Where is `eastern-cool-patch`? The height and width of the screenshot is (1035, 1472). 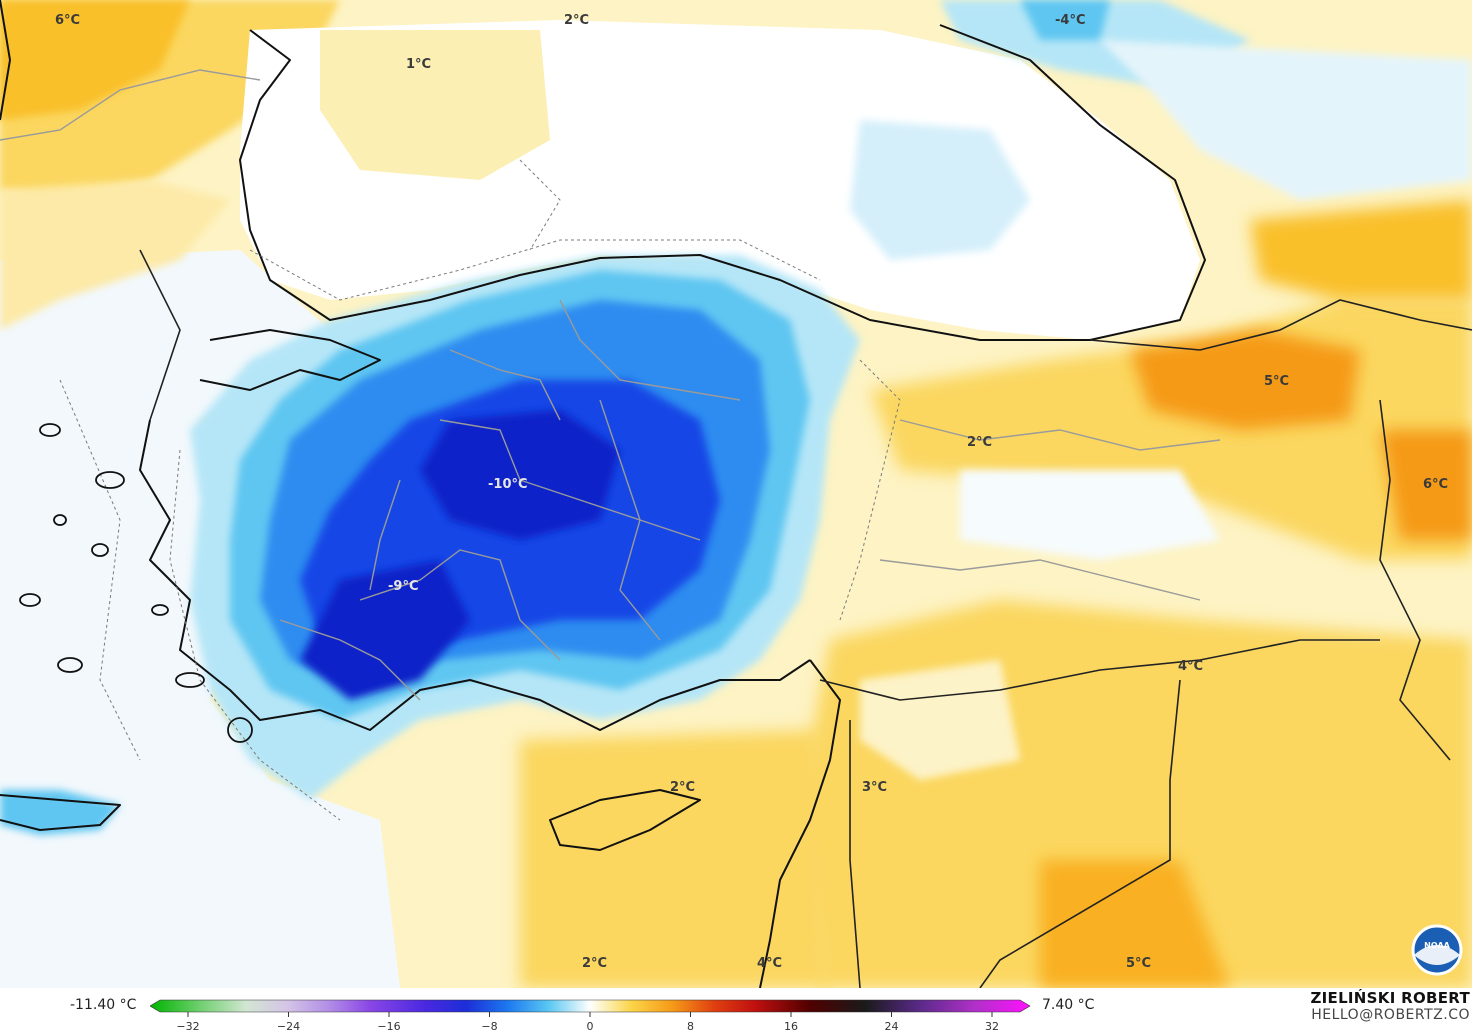
eastern-cool-patch is located at coordinates (1090, 515).